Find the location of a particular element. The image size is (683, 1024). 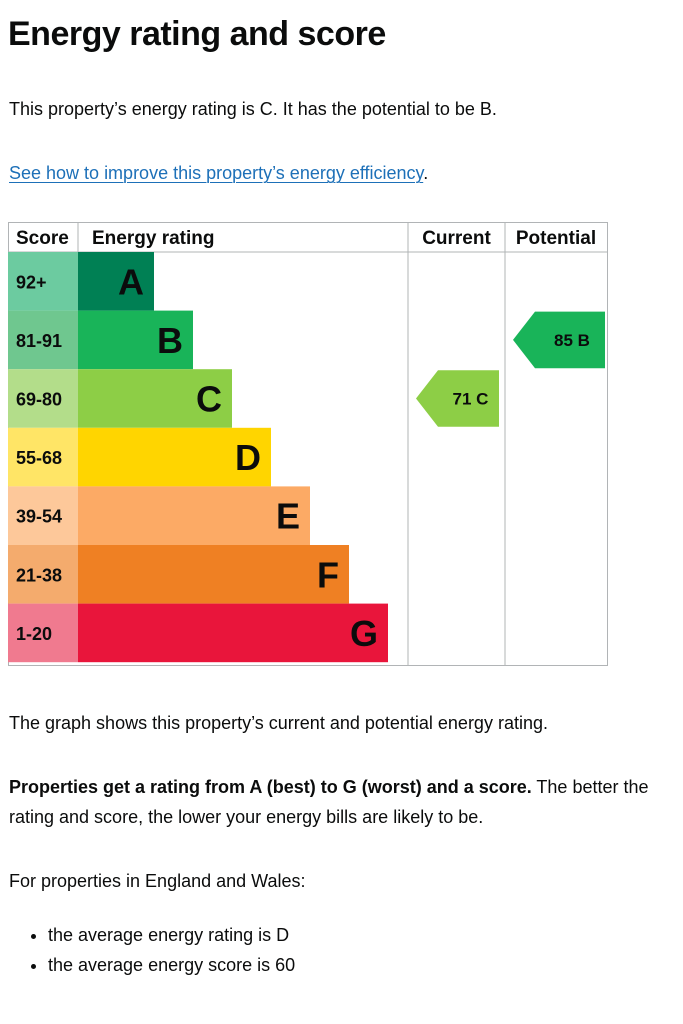

current-rating-arrow is located at coordinates (457, 398).